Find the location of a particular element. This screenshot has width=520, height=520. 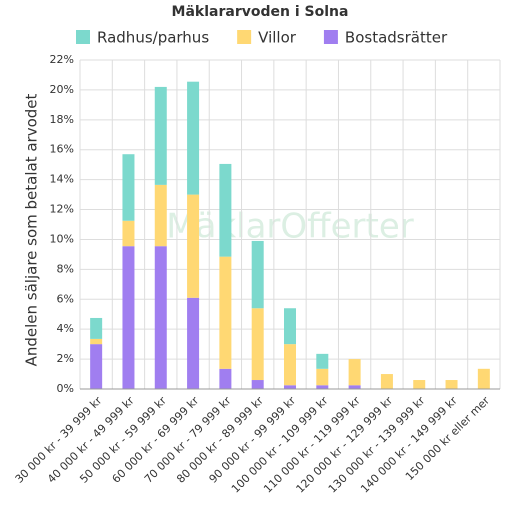

y-tick-label: 12% is located at coordinates (62, 209).